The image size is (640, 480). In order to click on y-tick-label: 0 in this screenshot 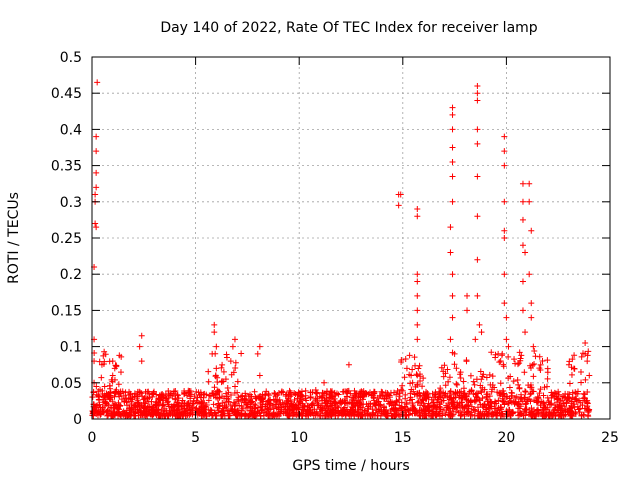, I will do `click(77, 420)`.